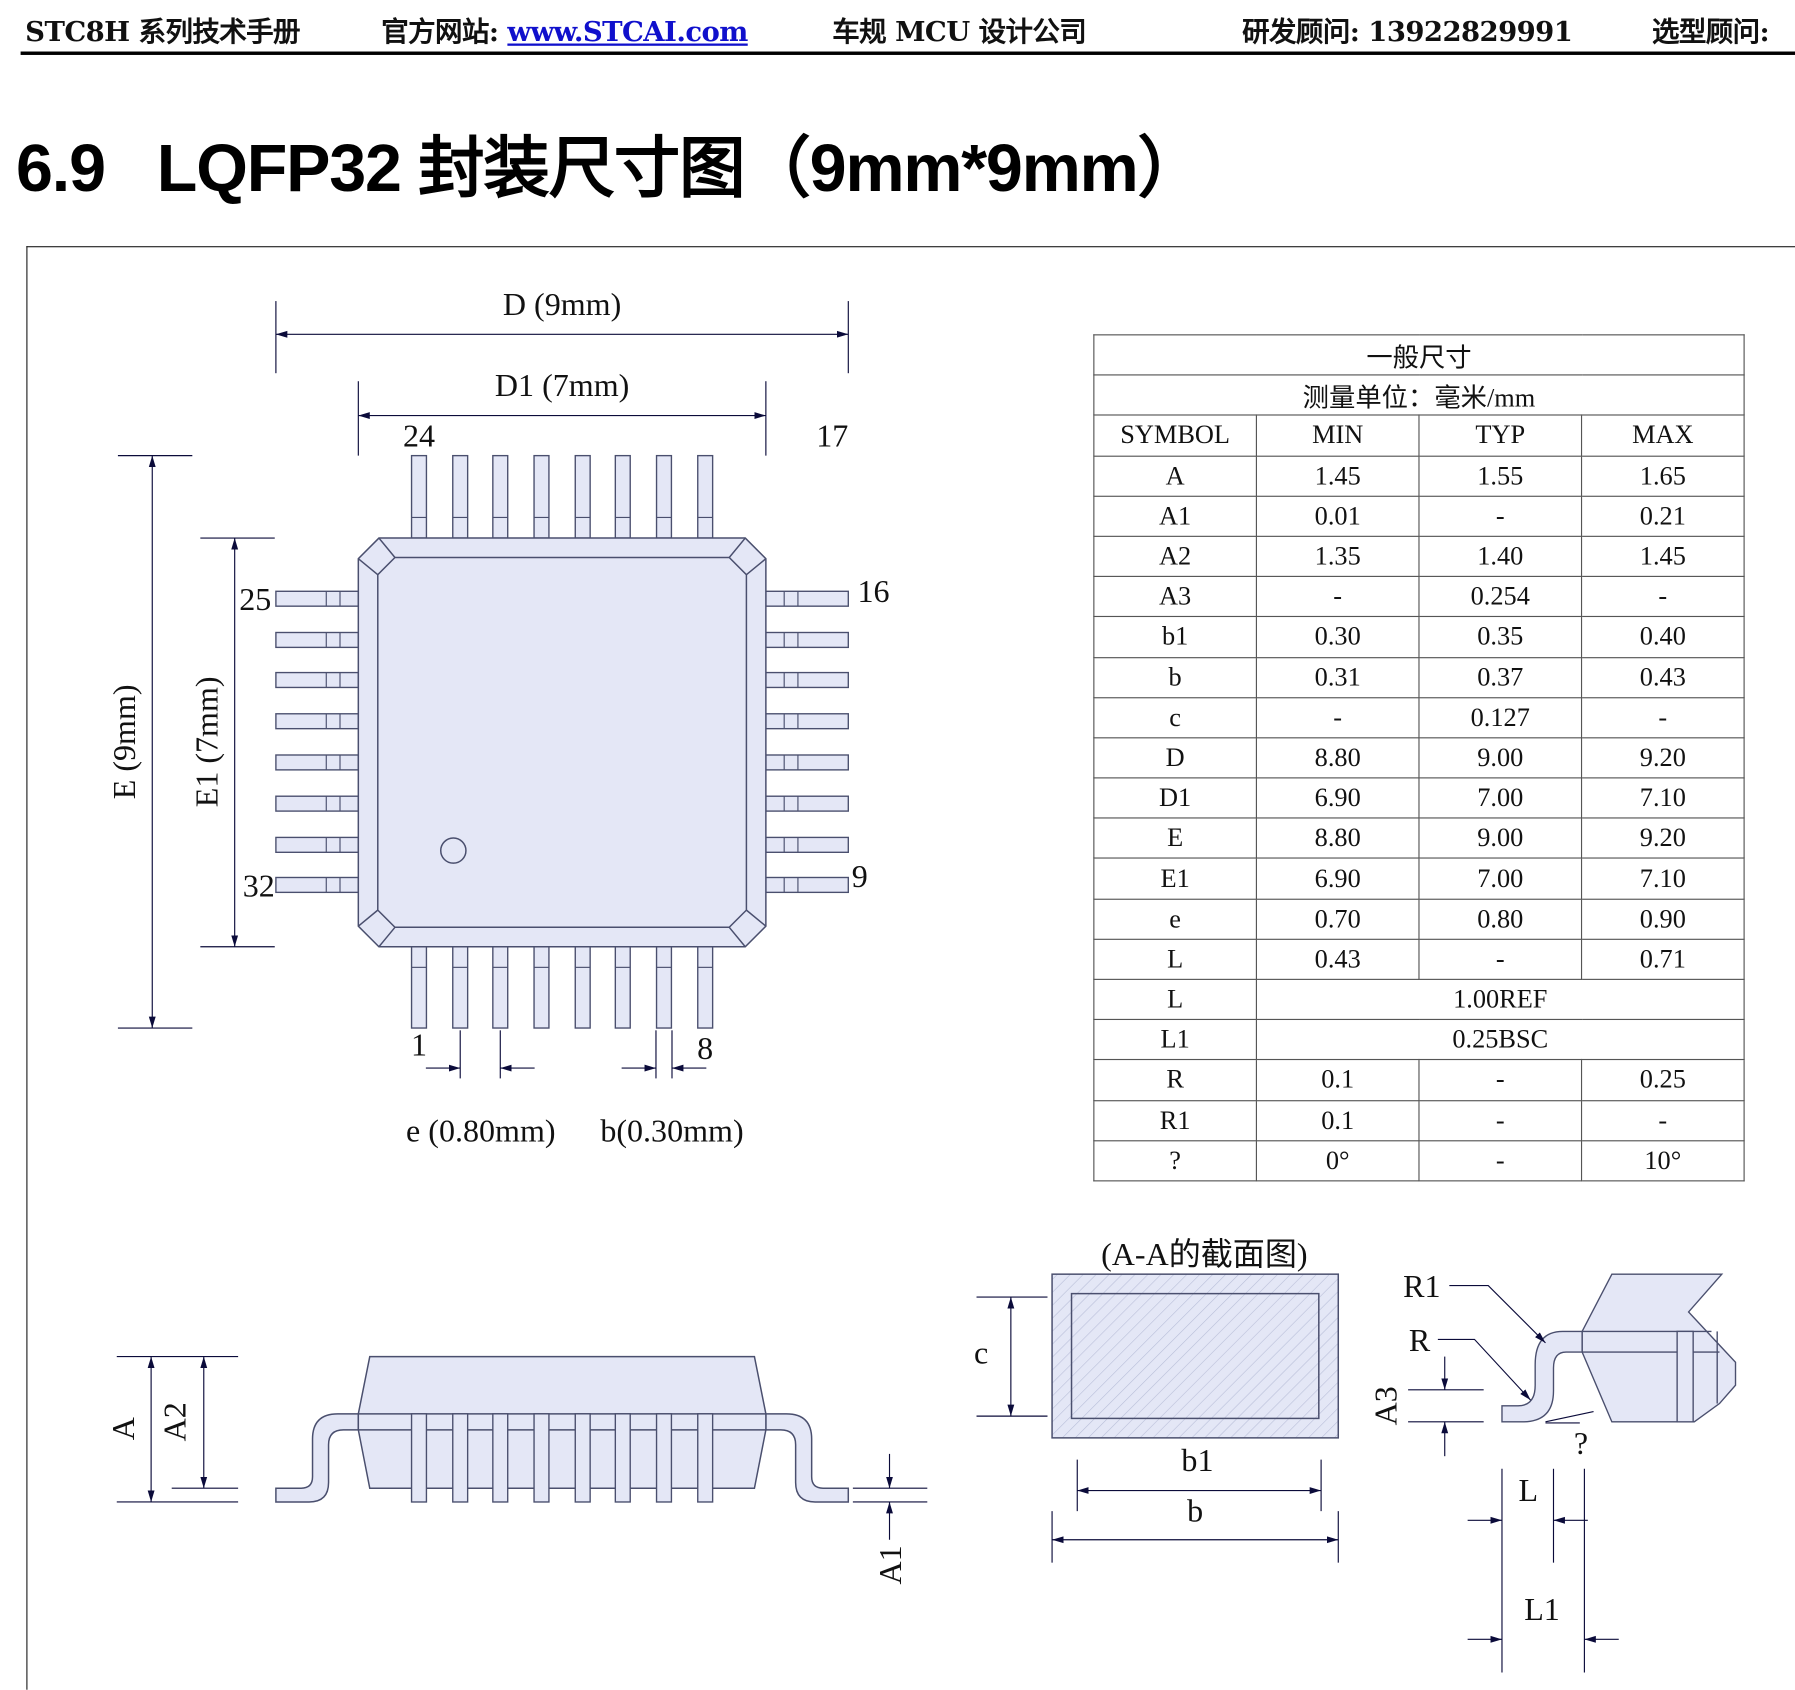 The height and width of the screenshot is (1690, 1795). Describe the element at coordinates (1662, 637) in the screenshot. I see `table-cell: 0.40` at that location.